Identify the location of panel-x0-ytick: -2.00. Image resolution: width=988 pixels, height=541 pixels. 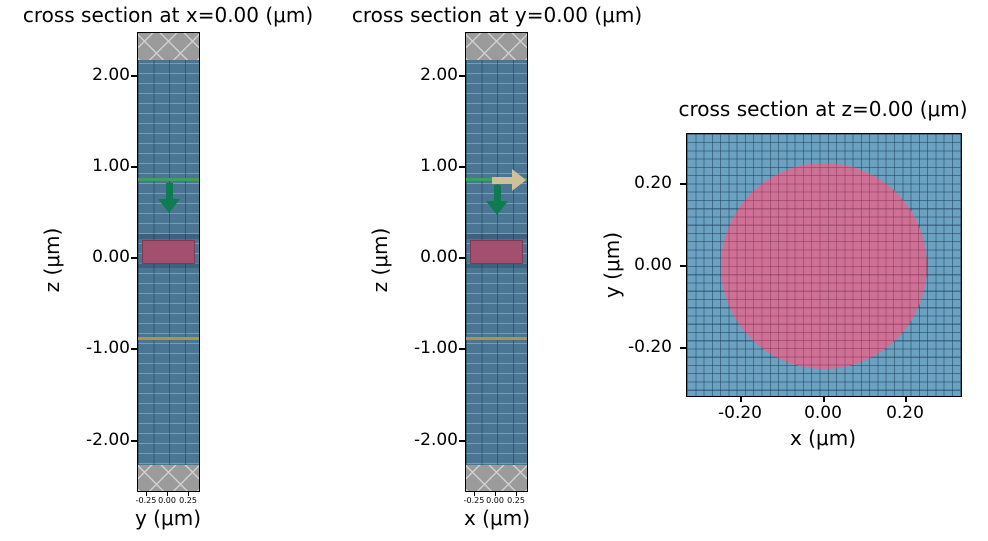
(108, 440).